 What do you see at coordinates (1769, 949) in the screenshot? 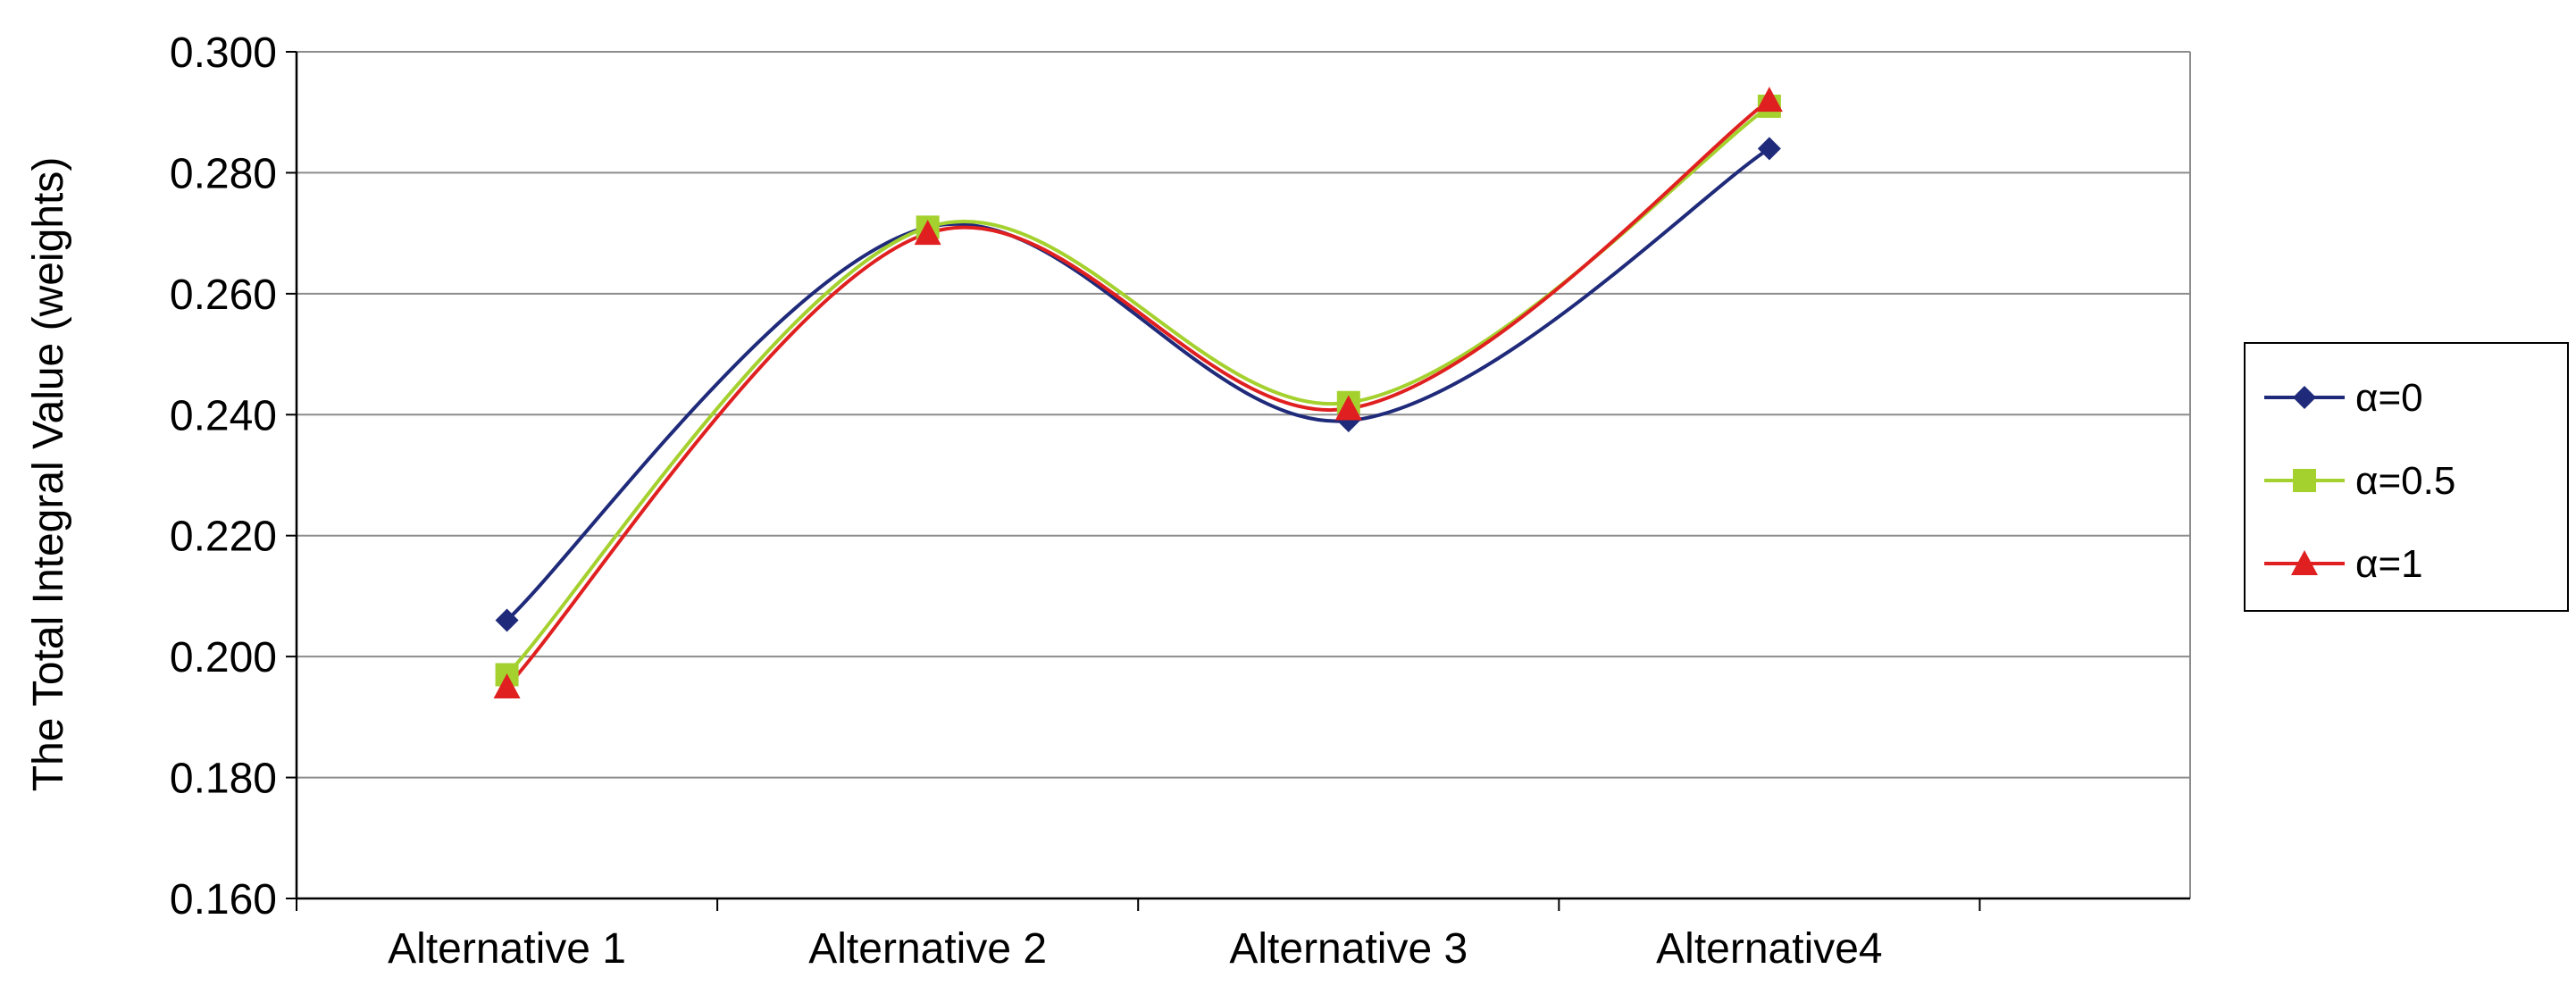
I see `x-tick-label: Alternative4` at bounding box center [1769, 949].